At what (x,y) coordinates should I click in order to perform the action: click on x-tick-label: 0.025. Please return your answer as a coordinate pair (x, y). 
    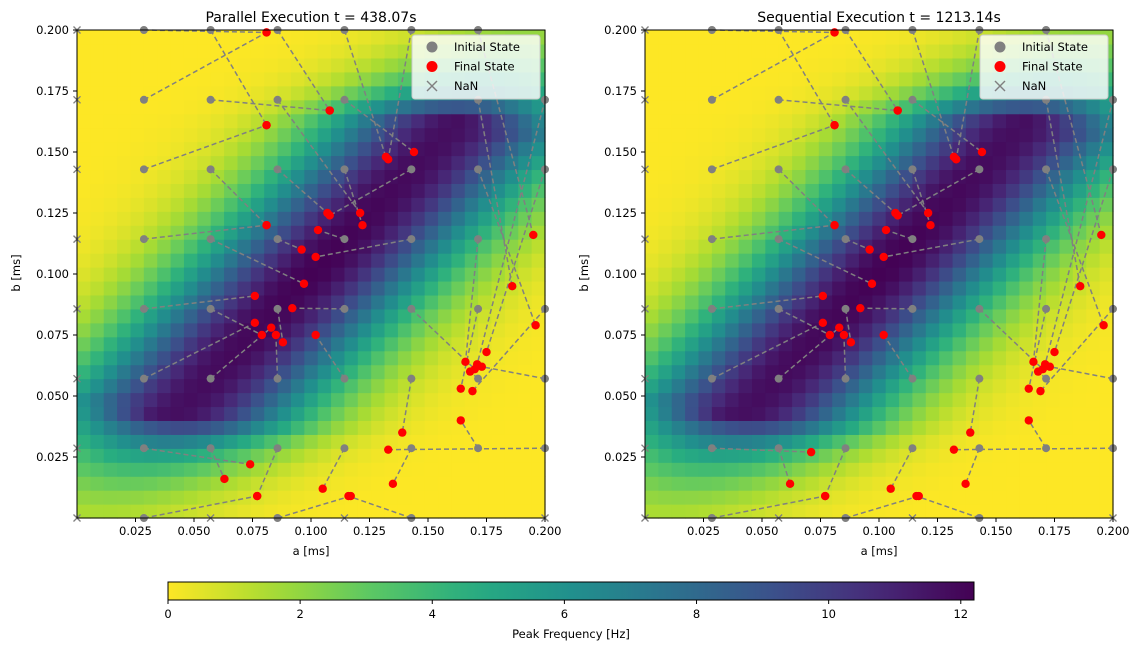
    Looking at the image, I should click on (703, 531).